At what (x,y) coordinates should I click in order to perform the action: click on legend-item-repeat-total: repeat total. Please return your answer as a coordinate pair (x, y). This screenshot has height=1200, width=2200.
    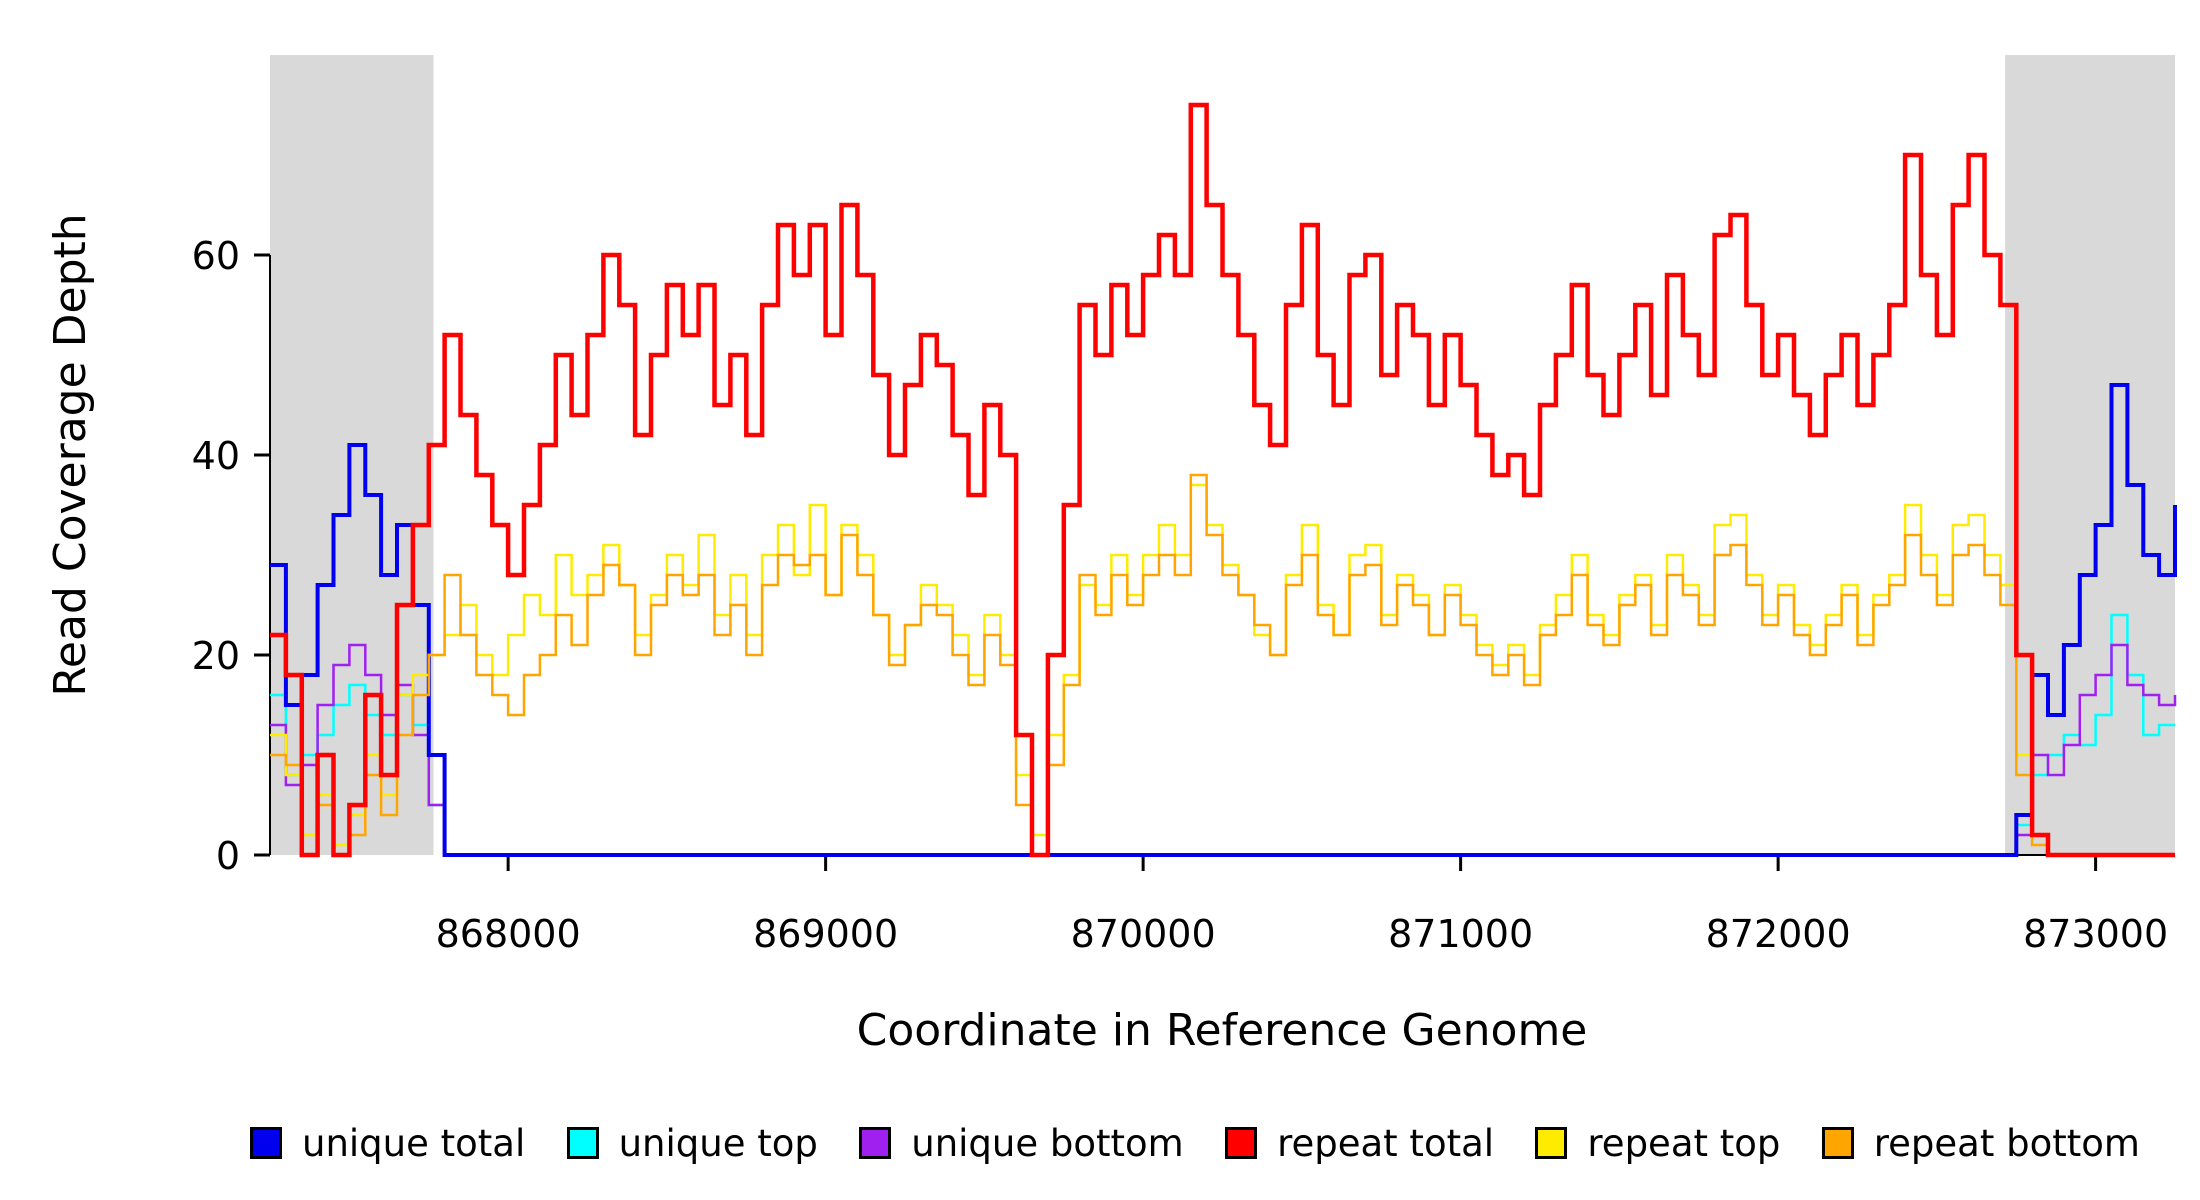
    Looking at the image, I should click on (1359, 1143).